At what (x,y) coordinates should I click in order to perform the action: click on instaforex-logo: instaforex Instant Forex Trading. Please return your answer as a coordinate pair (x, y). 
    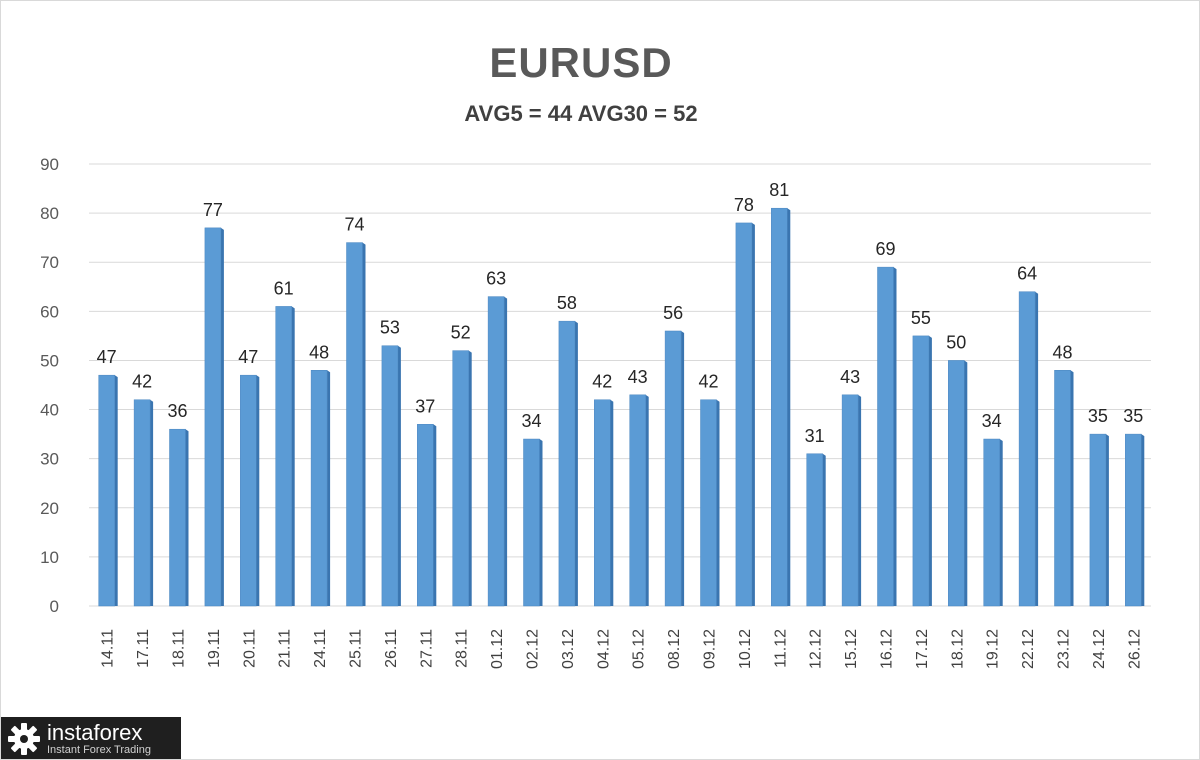
    Looking at the image, I should click on (91, 738).